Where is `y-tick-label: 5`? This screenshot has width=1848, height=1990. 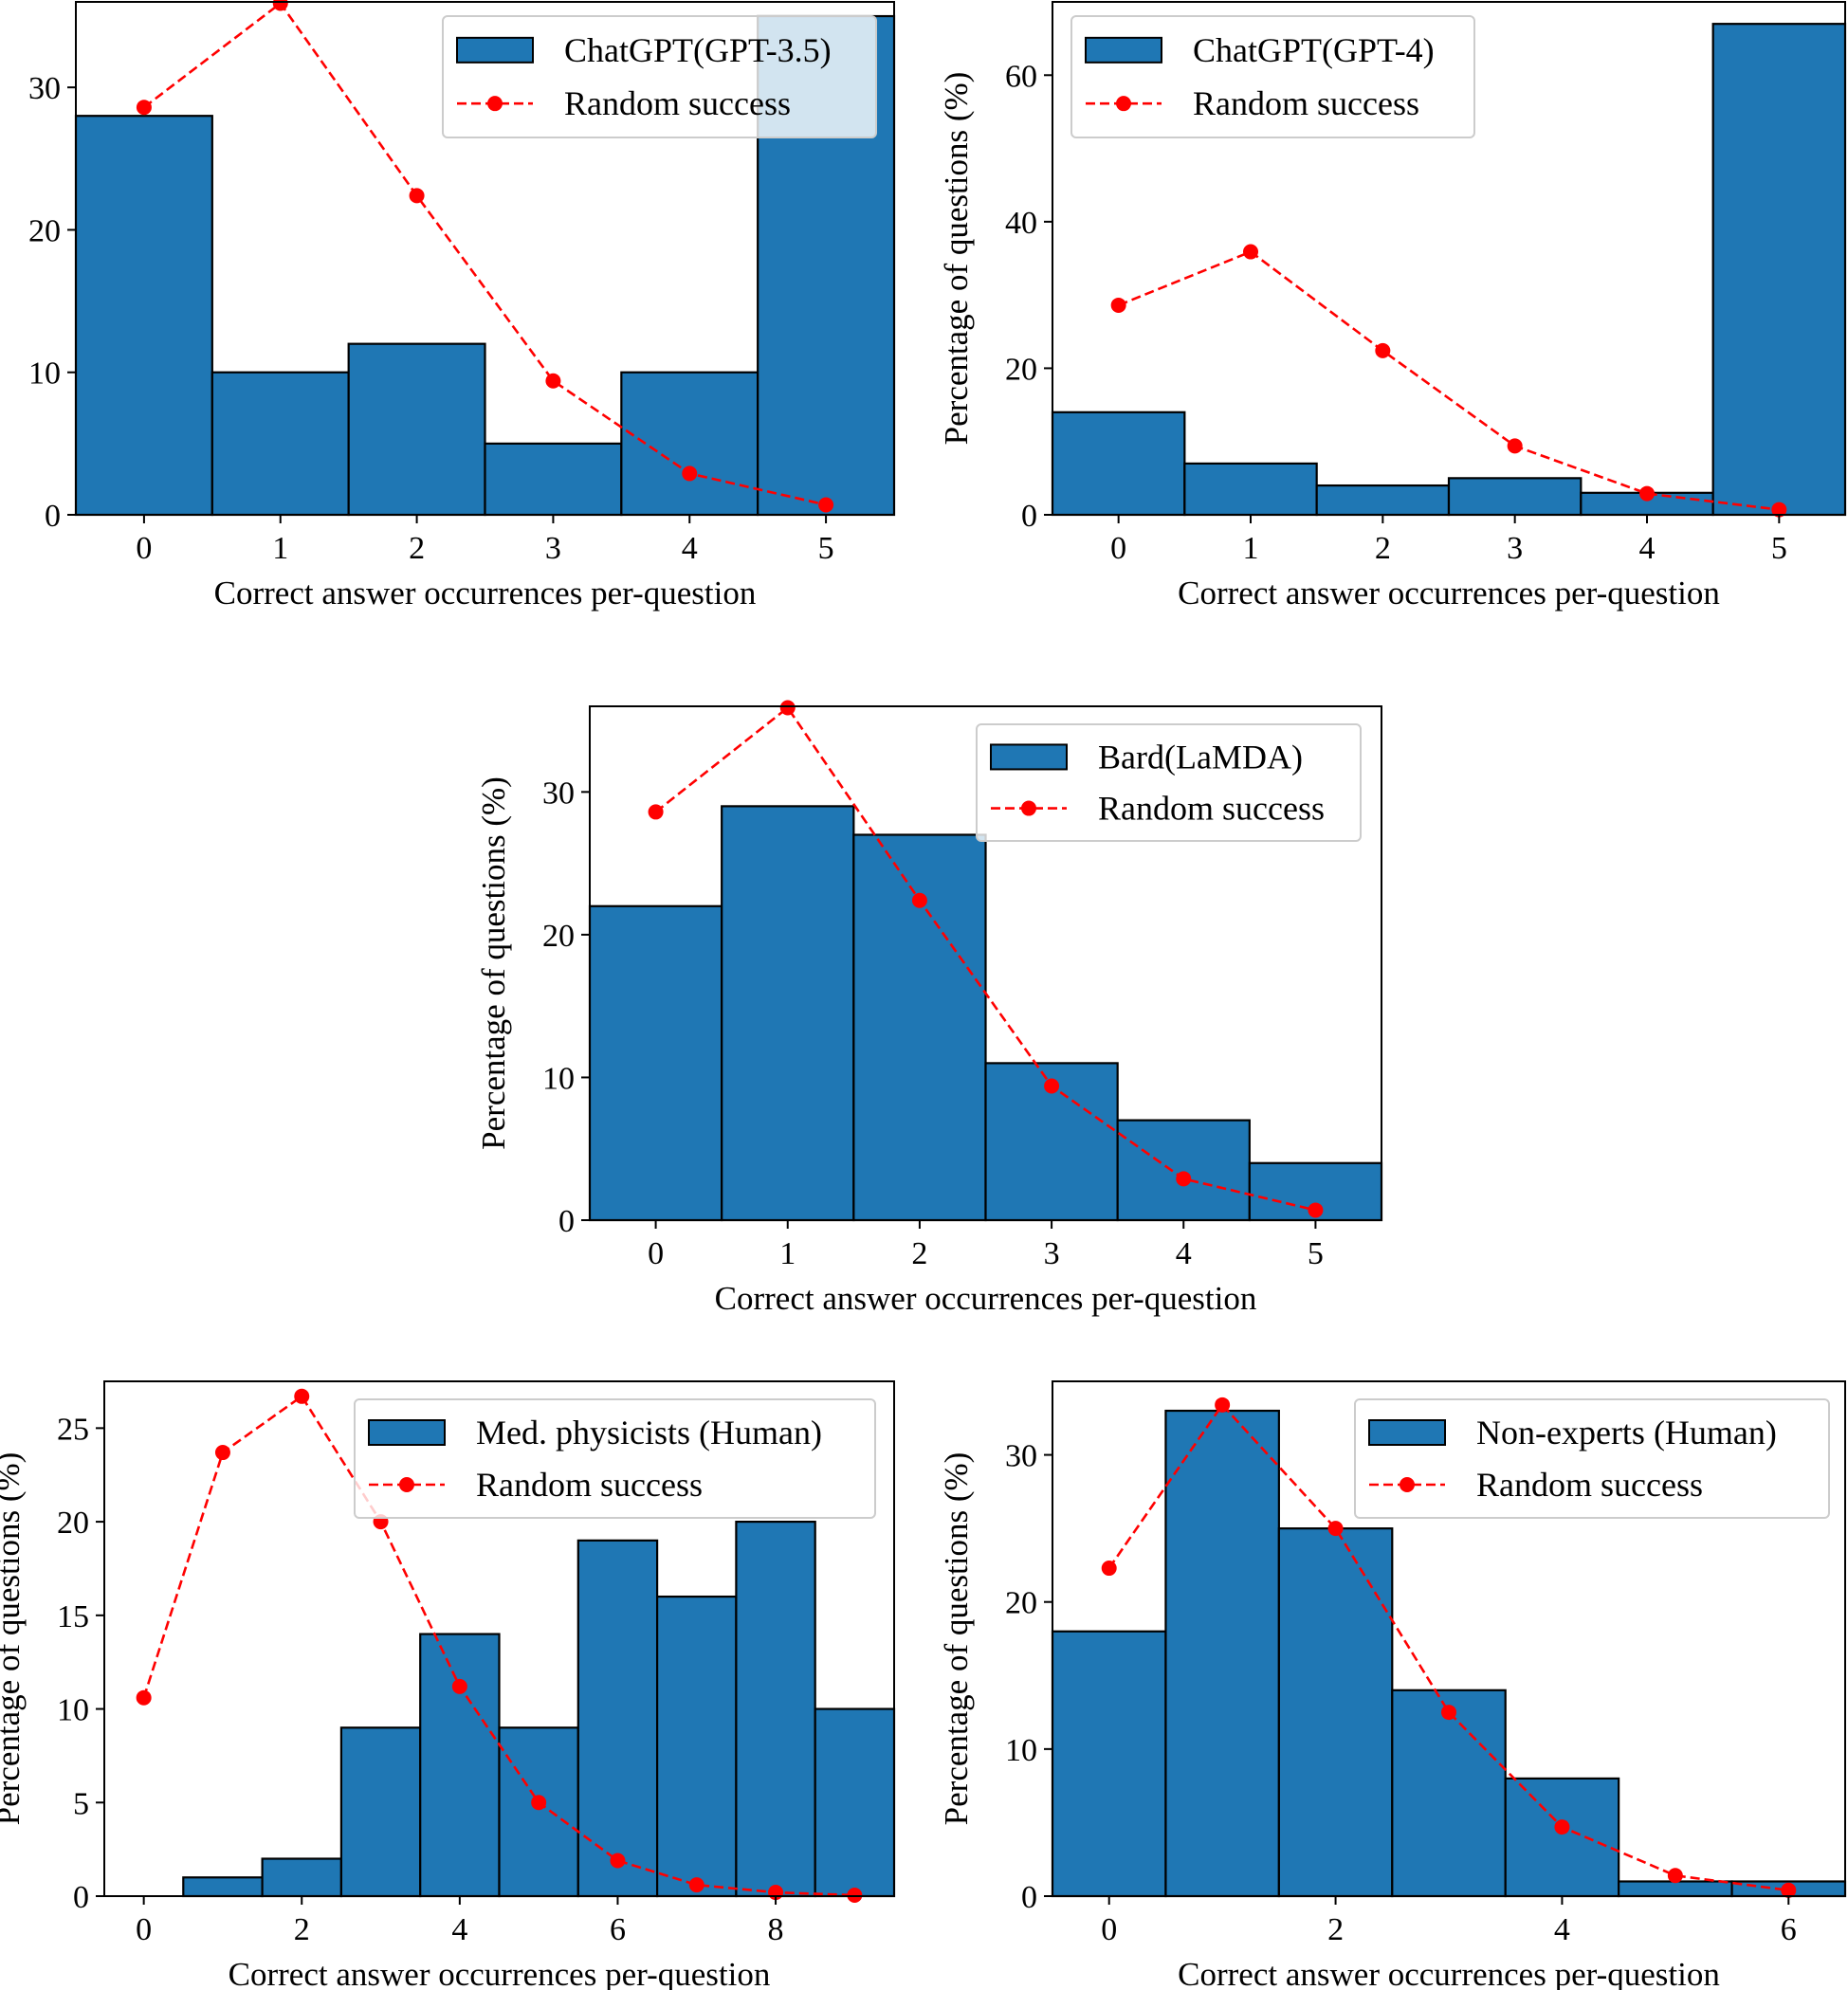
y-tick-label: 5 is located at coordinates (81, 1803).